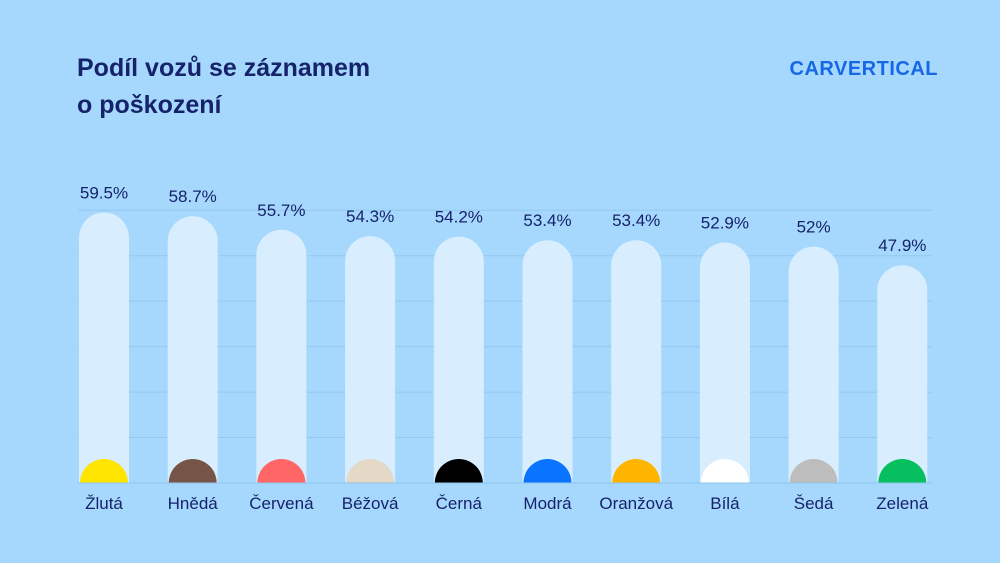  Describe the element at coordinates (287, 87) in the screenshot. I see `chart-title: Podíl vozů se záznamem o poškození` at that location.